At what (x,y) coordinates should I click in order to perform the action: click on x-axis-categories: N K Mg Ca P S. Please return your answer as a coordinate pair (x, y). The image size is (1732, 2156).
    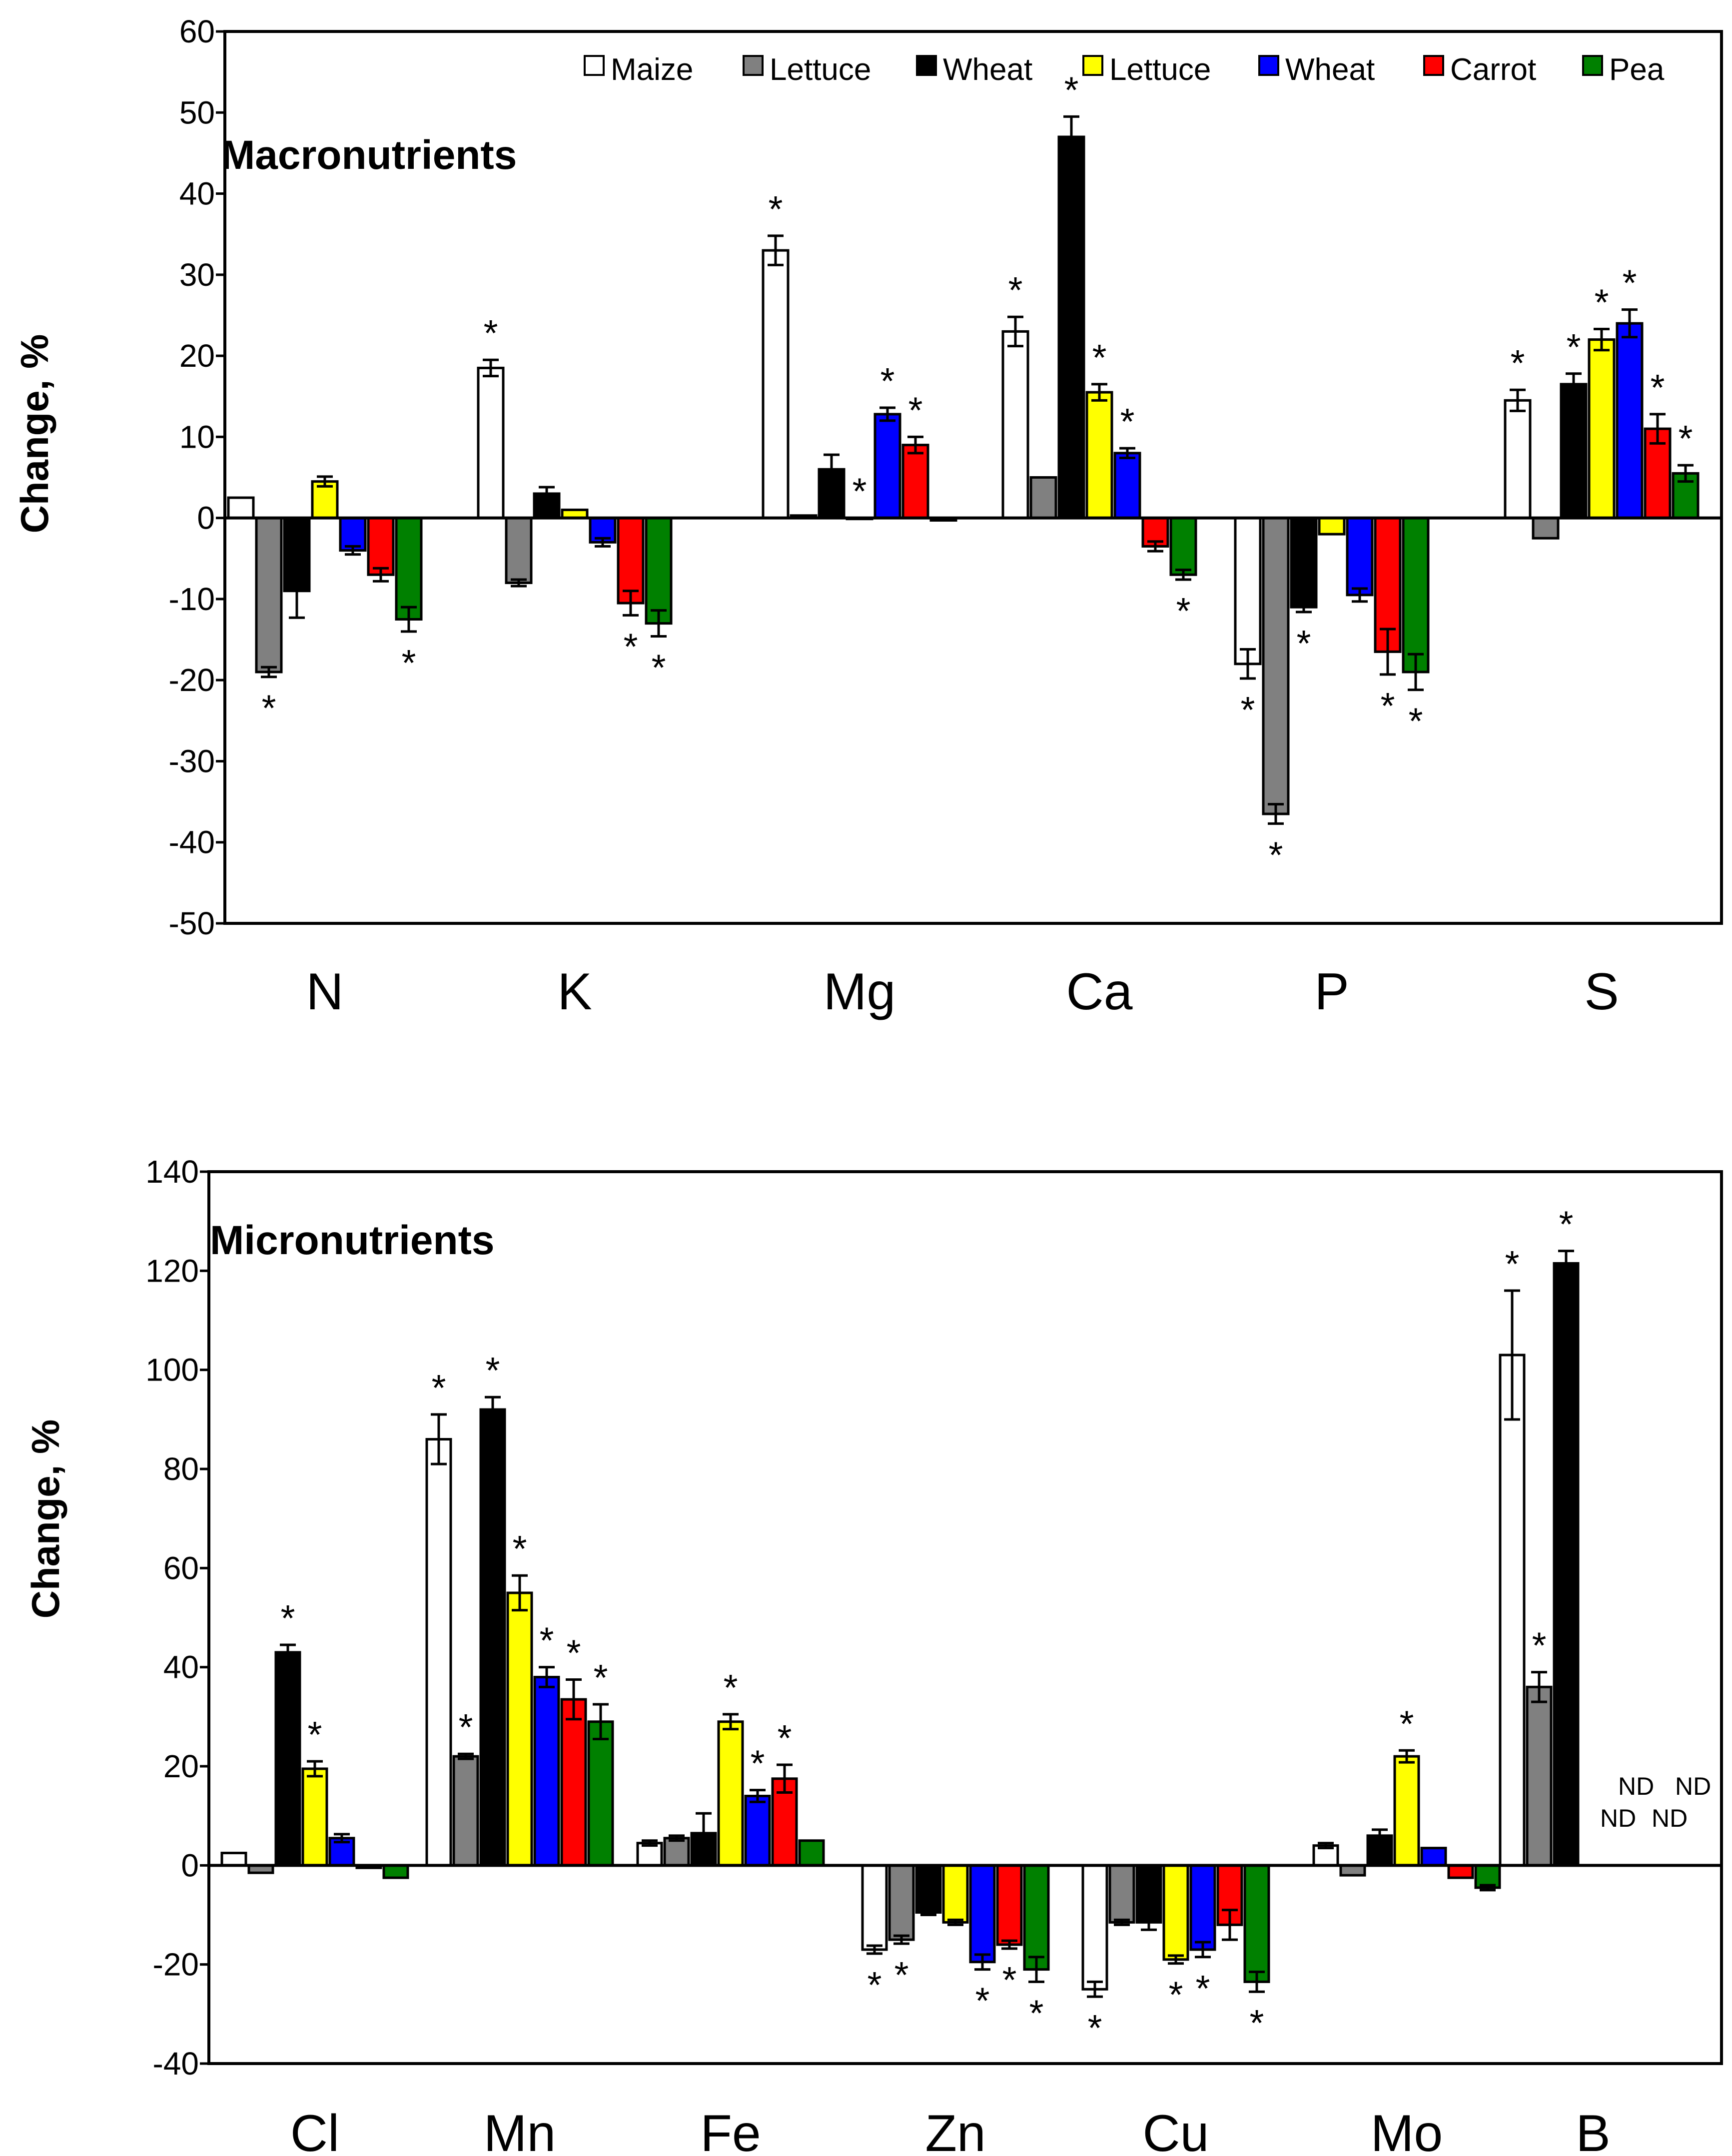
    Looking at the image, I should click on (962, 992).